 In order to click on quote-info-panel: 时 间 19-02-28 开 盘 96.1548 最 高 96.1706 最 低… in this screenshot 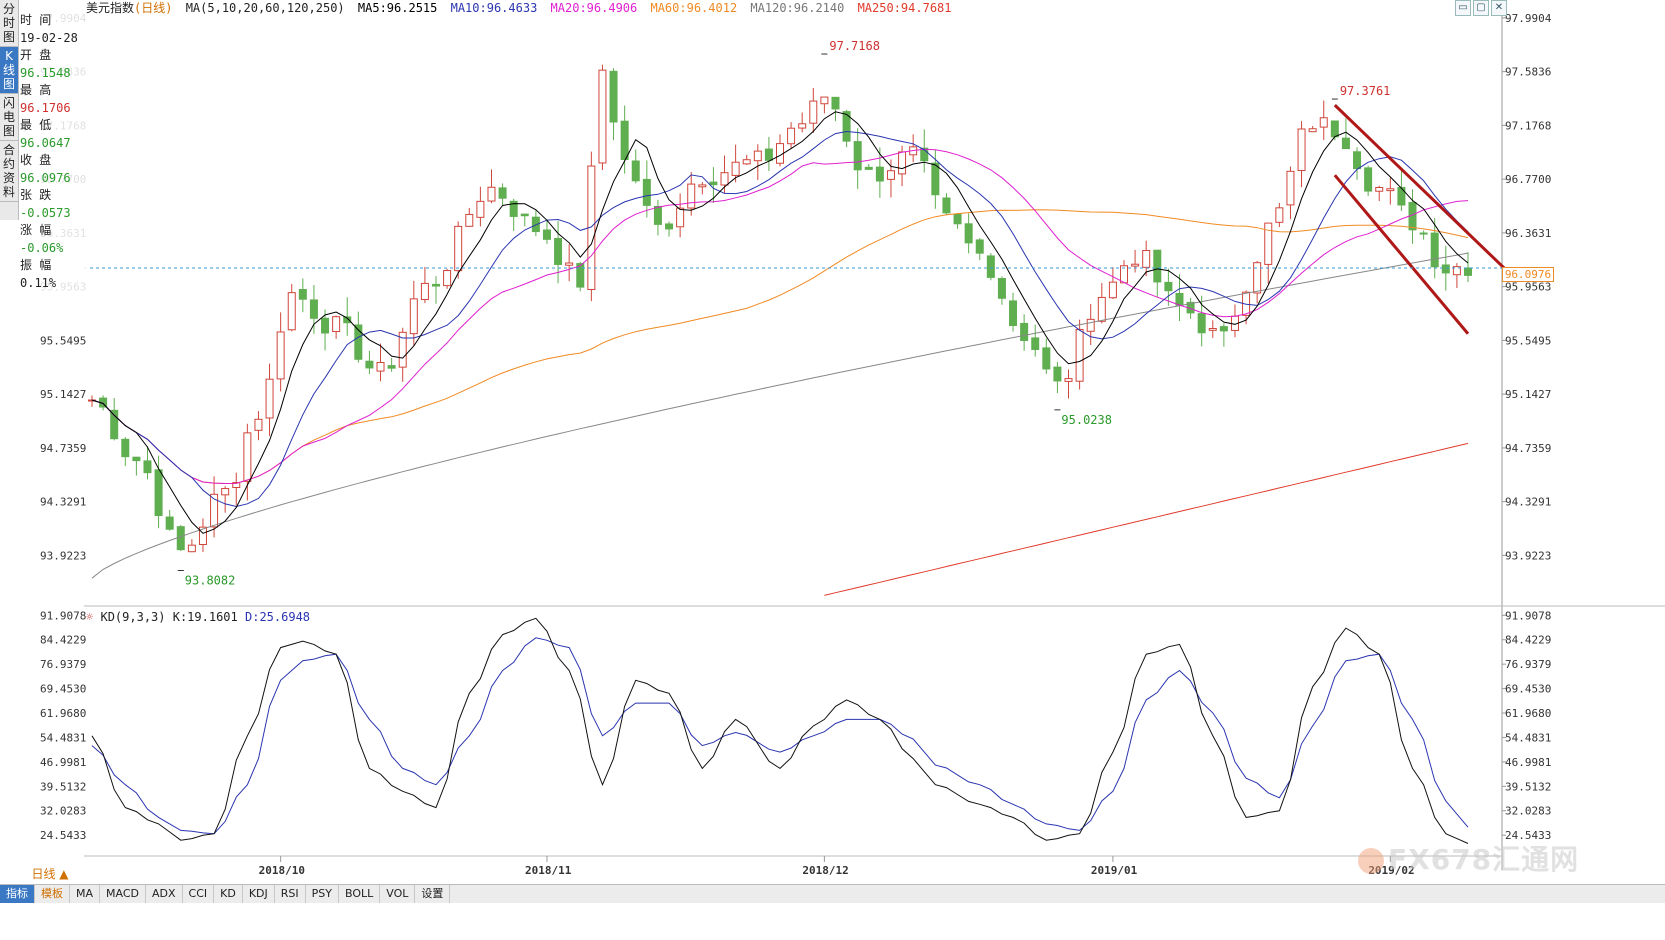, I will do `click(55, 152)`.